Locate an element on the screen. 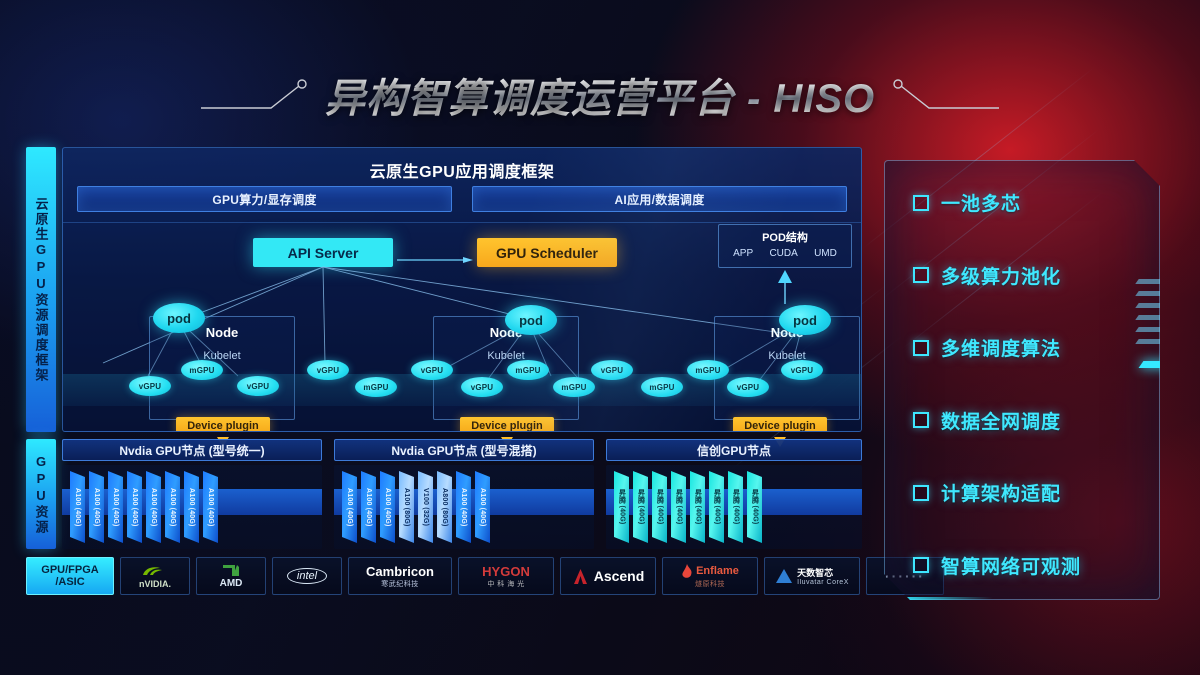 The height and width of the screenshot is (675, 1200). ascend-icon is located at coordinates (580, 576).